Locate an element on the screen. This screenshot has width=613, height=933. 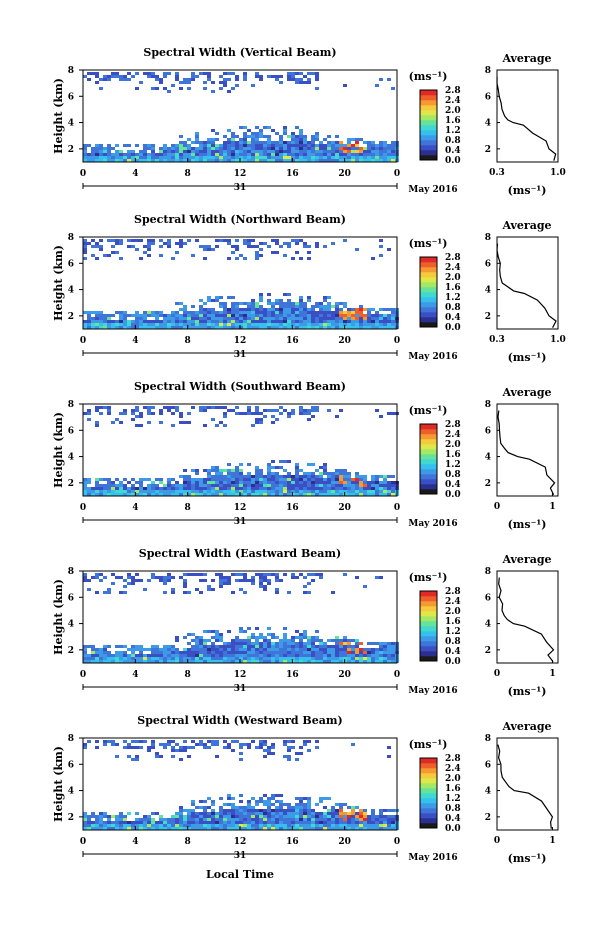
x-tick-label: 12 is located at coordinates (240, 174).